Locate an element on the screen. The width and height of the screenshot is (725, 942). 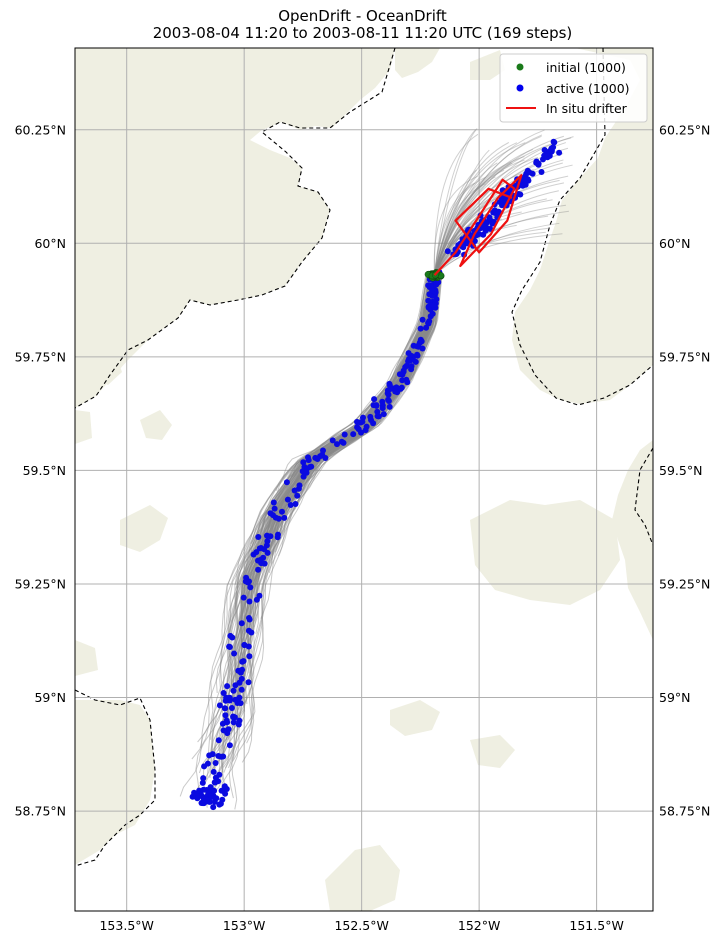
longitude-tick: 153.5°W is located at coordinates (126, 925).